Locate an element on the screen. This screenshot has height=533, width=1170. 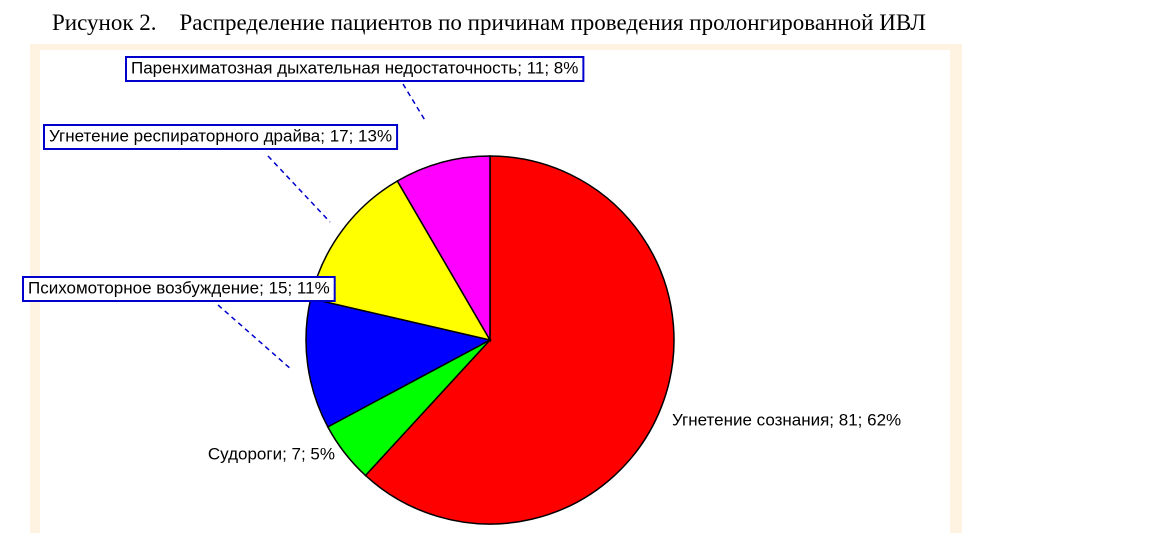
data-label: Угнетение респираторного драйва; 17; 13% is located at coordinates (220, 135).